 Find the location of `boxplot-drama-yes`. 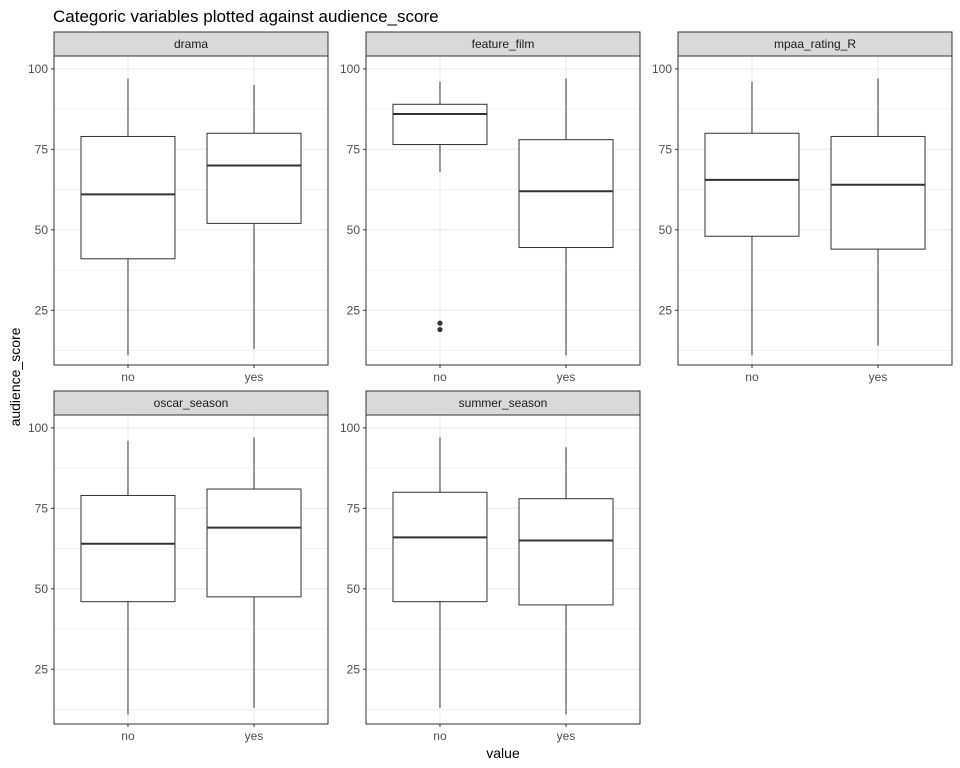

boxplot-drama-yes is located at coordinates (254, 216).